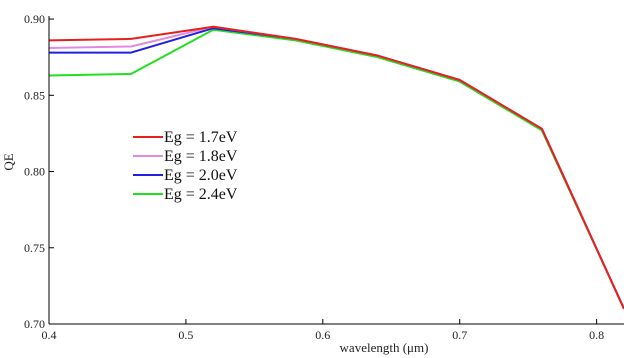 Image resolution: width=624 pixels, height=358 pixels. I want to click on x-tick-label: 0.6, so click(322, 335).